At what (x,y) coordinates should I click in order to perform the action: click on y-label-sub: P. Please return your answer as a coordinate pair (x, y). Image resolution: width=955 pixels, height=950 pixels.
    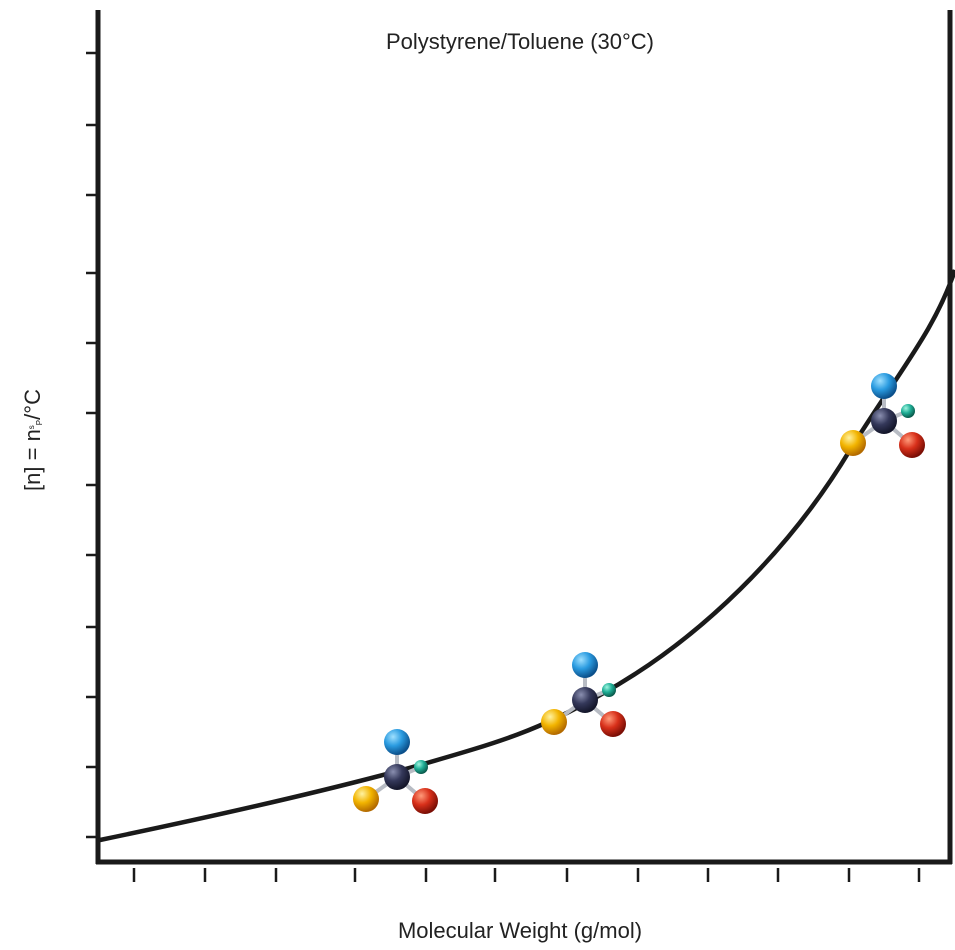
    Looking at the image, I should click on (39, 422).